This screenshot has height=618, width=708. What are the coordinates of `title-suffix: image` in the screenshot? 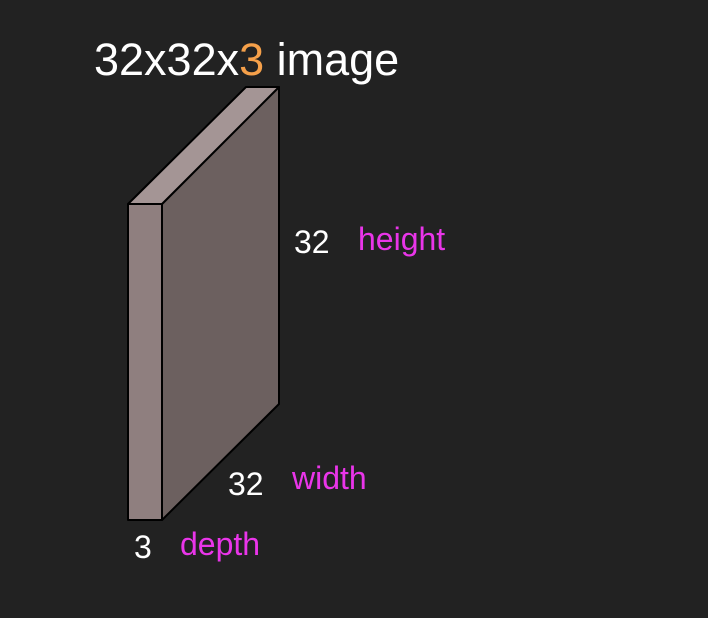 It's located at (332, 59).